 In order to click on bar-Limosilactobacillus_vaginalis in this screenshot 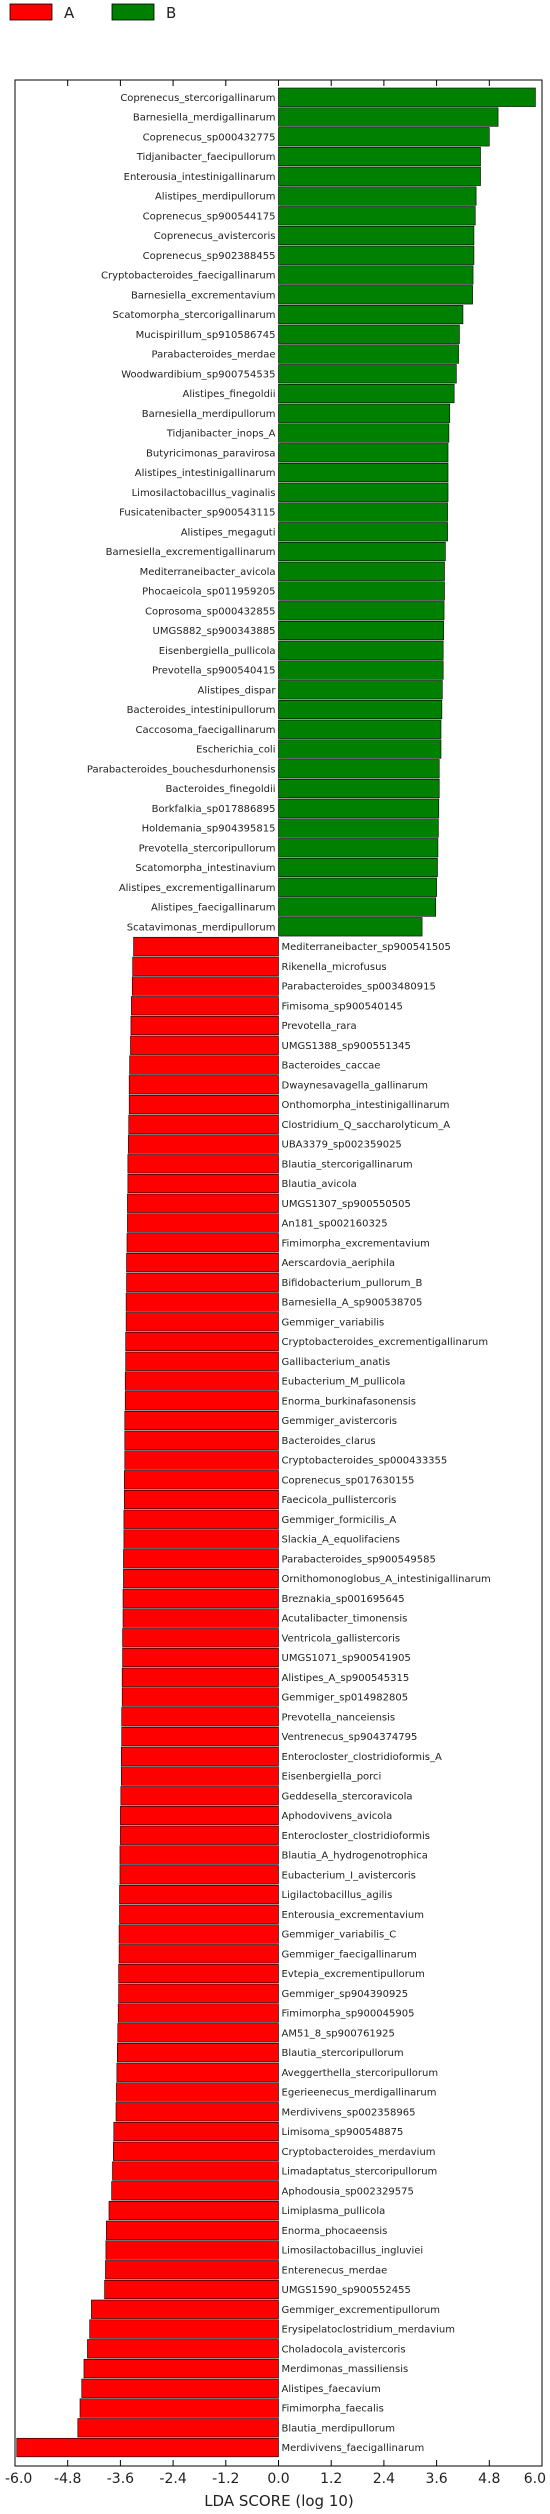, I will do `click(363, 492)`.